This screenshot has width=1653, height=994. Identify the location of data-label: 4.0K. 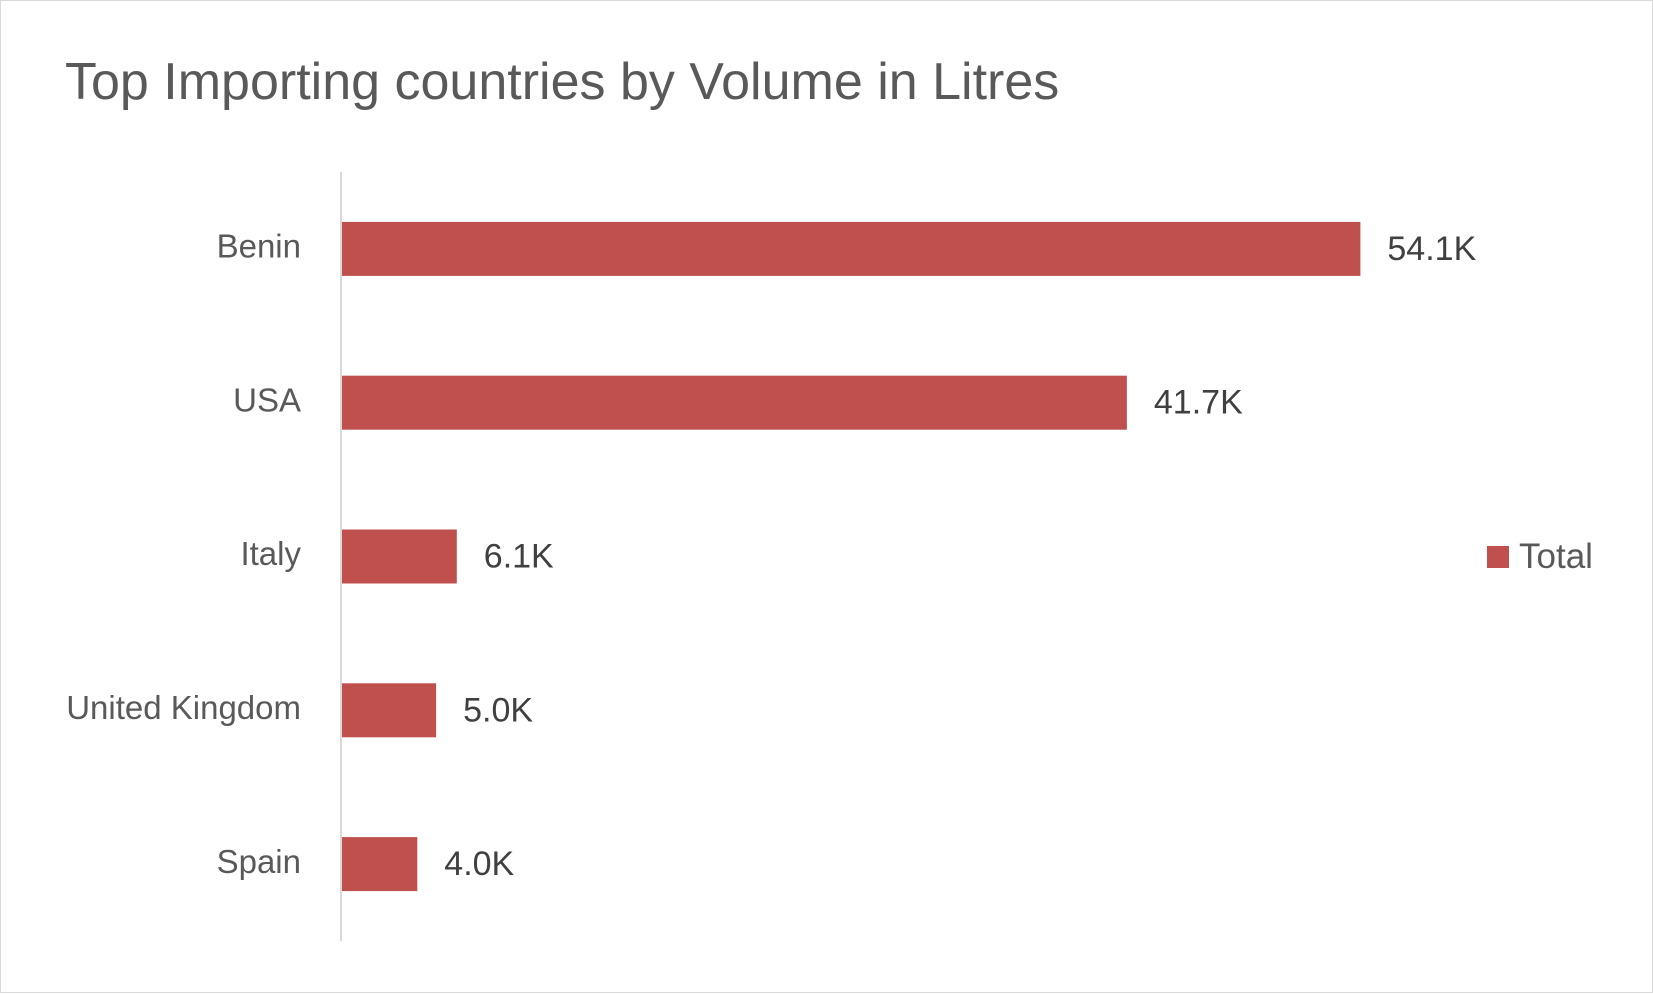
(479, 864).